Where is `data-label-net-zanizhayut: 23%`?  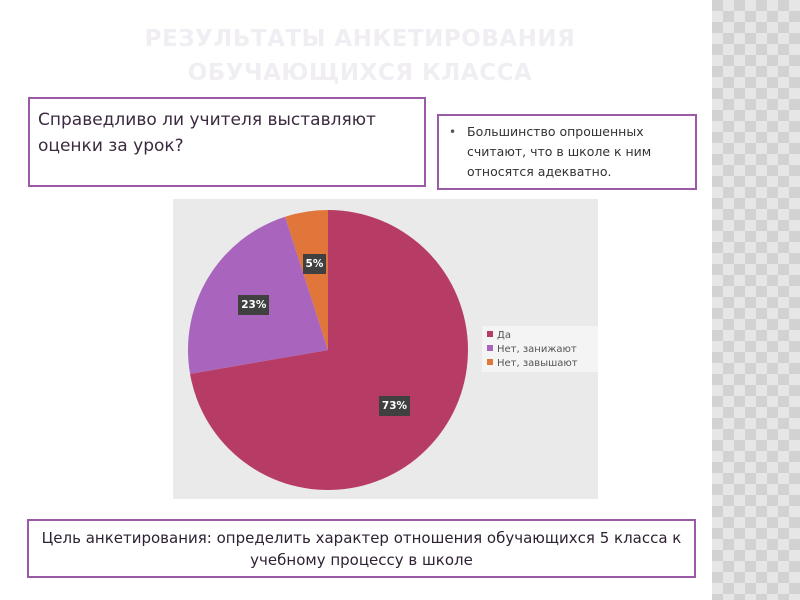 data-label-net-zanizhayut: 23% is located at coordinates (254, 305).